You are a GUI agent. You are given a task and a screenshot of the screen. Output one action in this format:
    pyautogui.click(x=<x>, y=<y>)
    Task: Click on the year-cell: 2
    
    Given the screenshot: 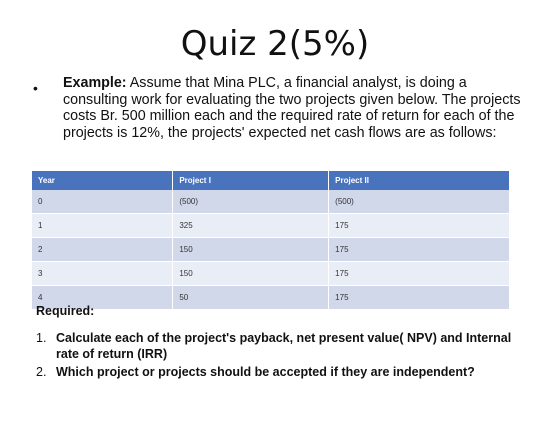 What is the action you would take?
    pyautogui.click(x=103, y=249)
    